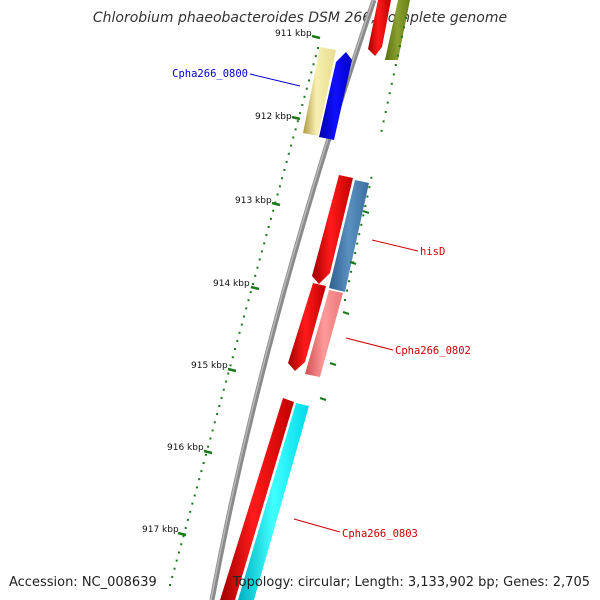 This screenshot has height=600, width=600. Describe the element at coordinates (273, 117) in the screenshot. I see `kbp-label: 912 kbp` at that location.